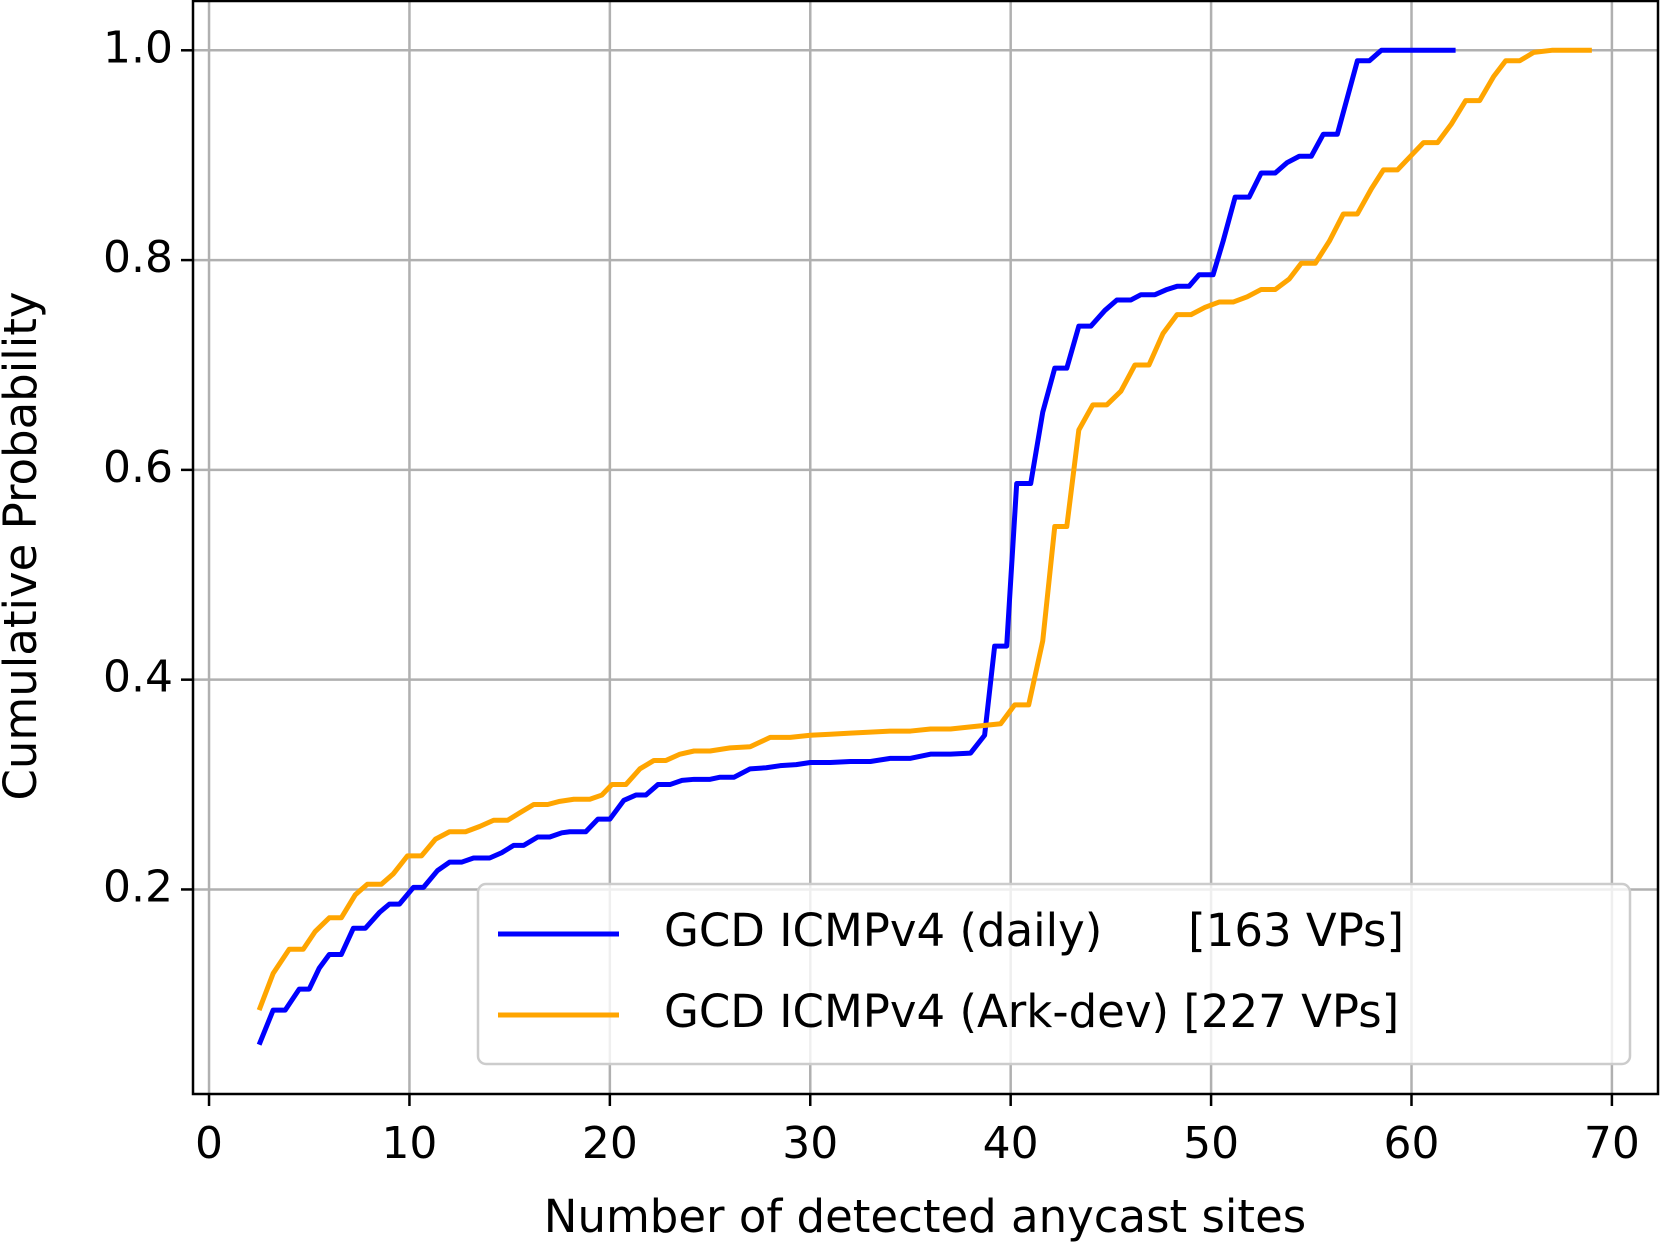 This screenshot has height=1251, width=1660. Describe the element at coordinates (138, 886) in the screenshot. I see `y-tick-label: 0.2` at that location.